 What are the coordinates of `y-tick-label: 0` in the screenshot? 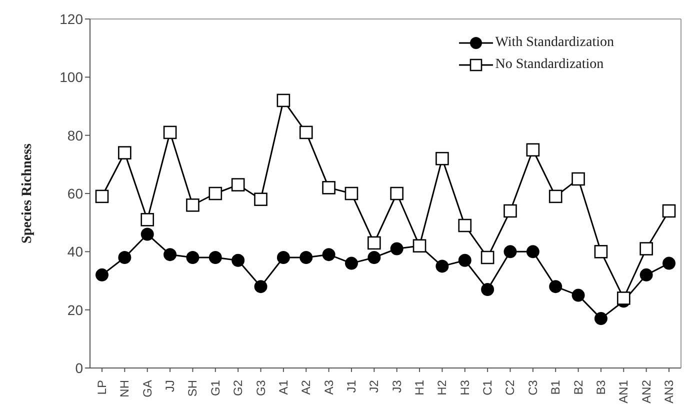 It's located at (79, 368).